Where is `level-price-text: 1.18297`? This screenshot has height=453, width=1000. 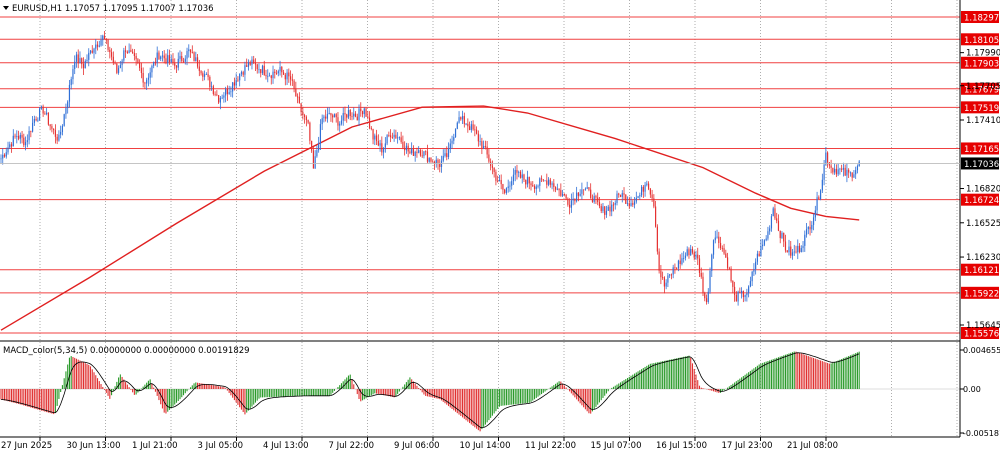 level-price-text: 1.18297 is located at coordinates (981, 19).